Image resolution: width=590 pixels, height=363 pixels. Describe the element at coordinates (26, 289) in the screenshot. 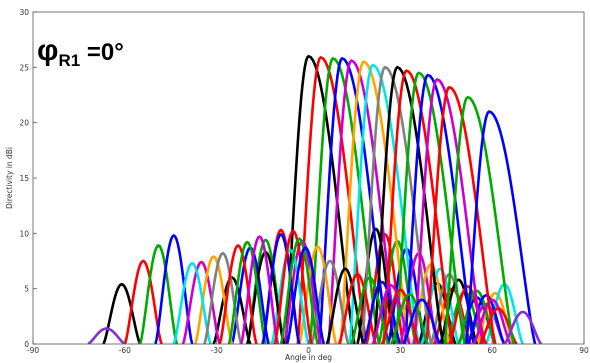

I see `y-tick-label: 5` at that location.